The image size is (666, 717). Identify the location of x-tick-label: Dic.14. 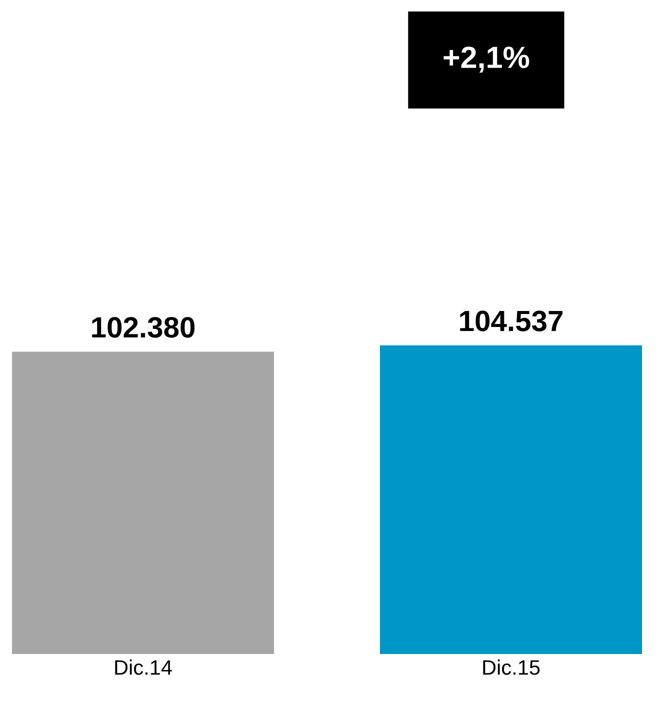
(143, 667).